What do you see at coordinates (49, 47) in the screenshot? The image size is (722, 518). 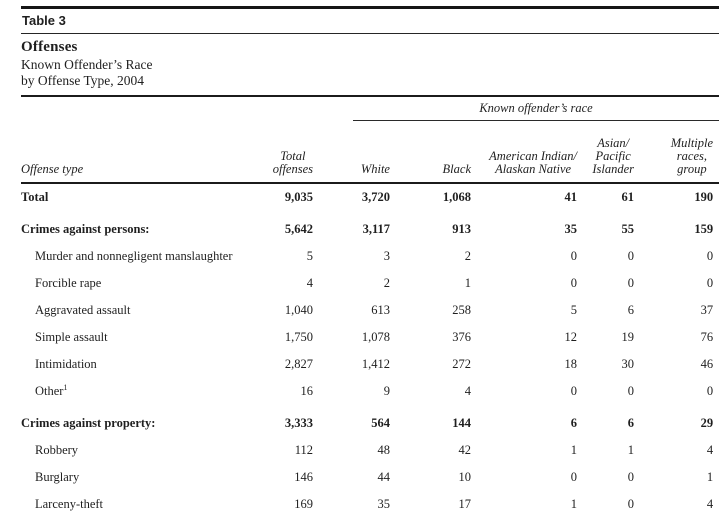 I see `table-title: Offenses` at bounding box center [49, 47].